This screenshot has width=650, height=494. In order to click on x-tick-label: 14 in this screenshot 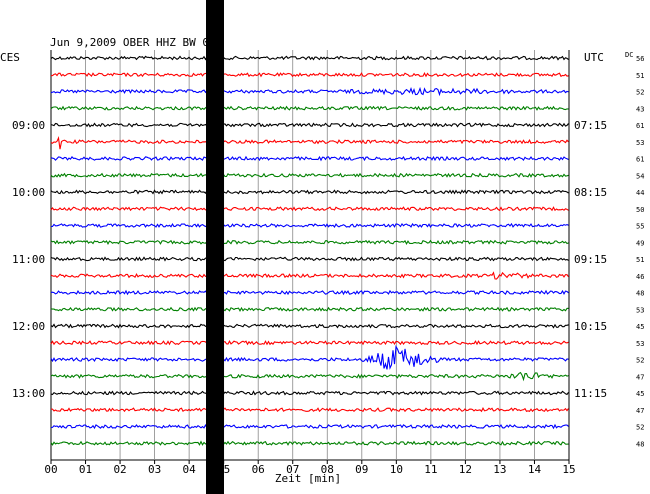, I will do `click(535, 469)`.